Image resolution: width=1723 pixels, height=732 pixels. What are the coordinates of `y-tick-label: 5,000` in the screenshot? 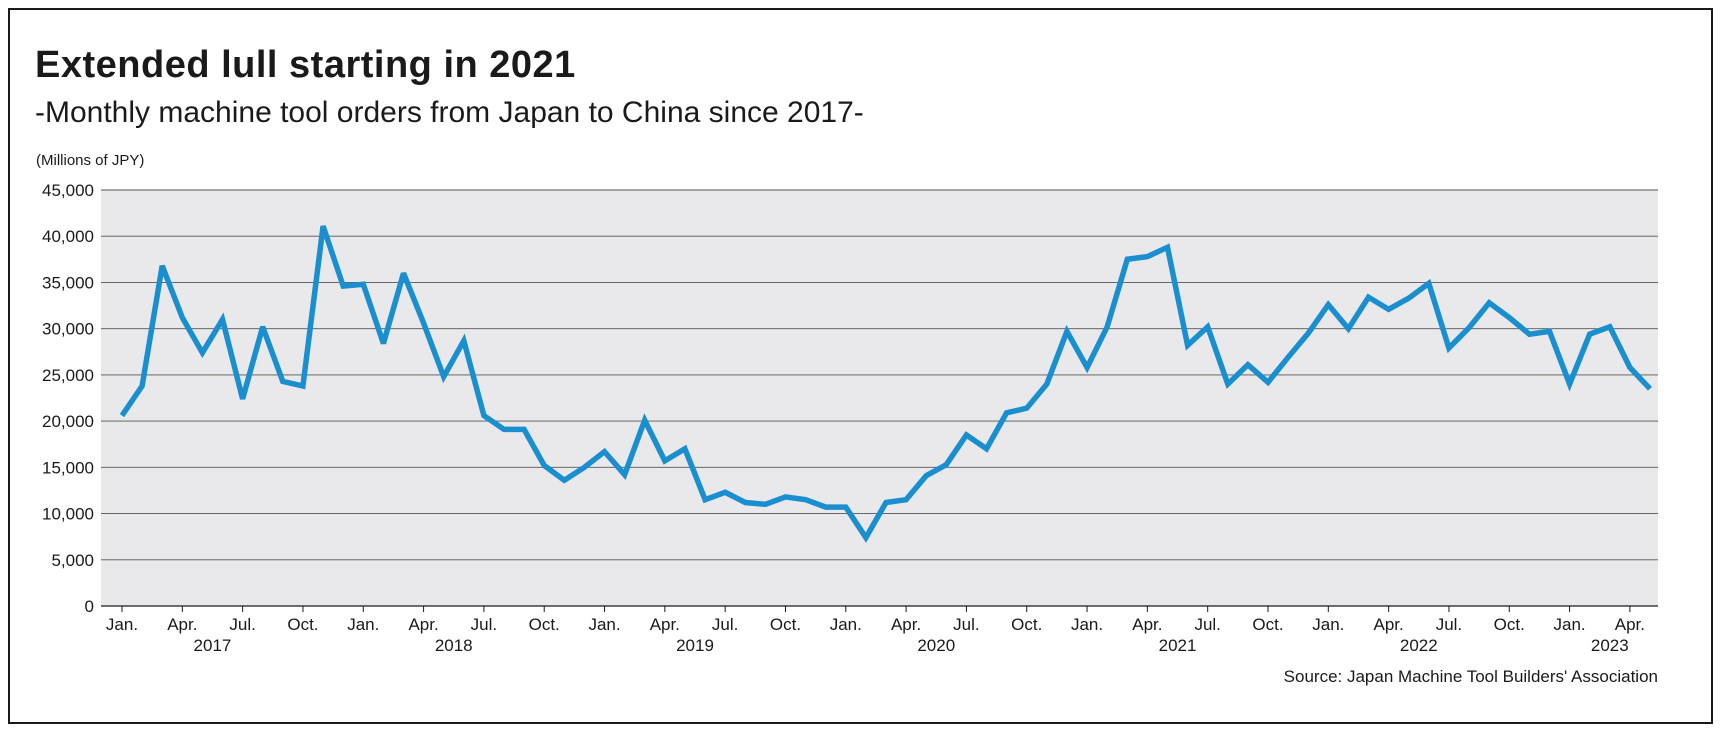 It's located at (72, 560).